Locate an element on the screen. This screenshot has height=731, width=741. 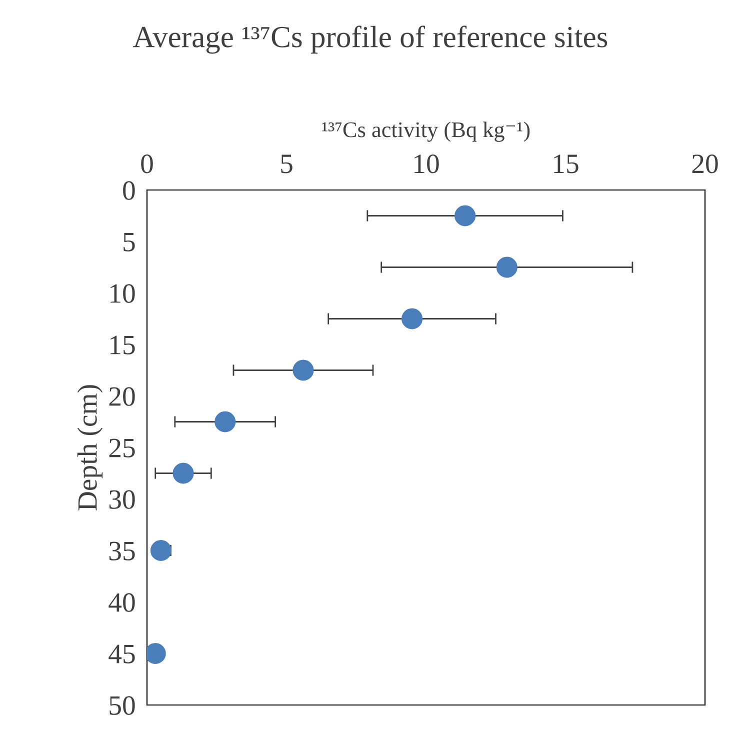
x-axis-title: ¹³⁷Cs activity (Bq kg⁻¹) is located at coordinates (426, 132).